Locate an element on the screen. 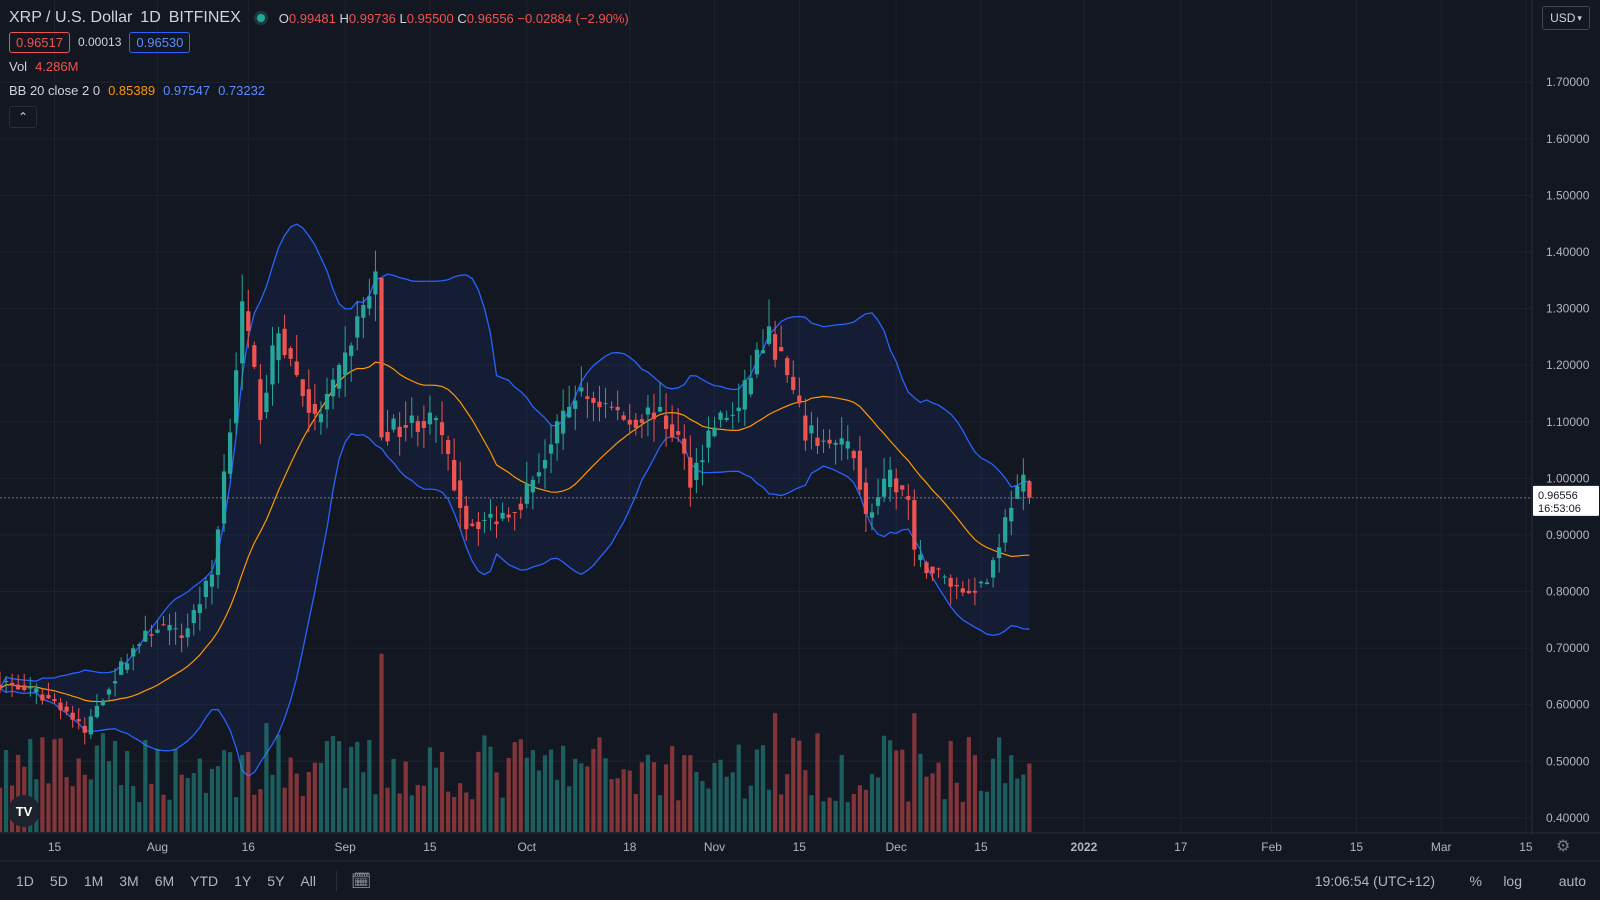  y-axis-tick-label: 1.30000 is located at coordinates (1568, 309).